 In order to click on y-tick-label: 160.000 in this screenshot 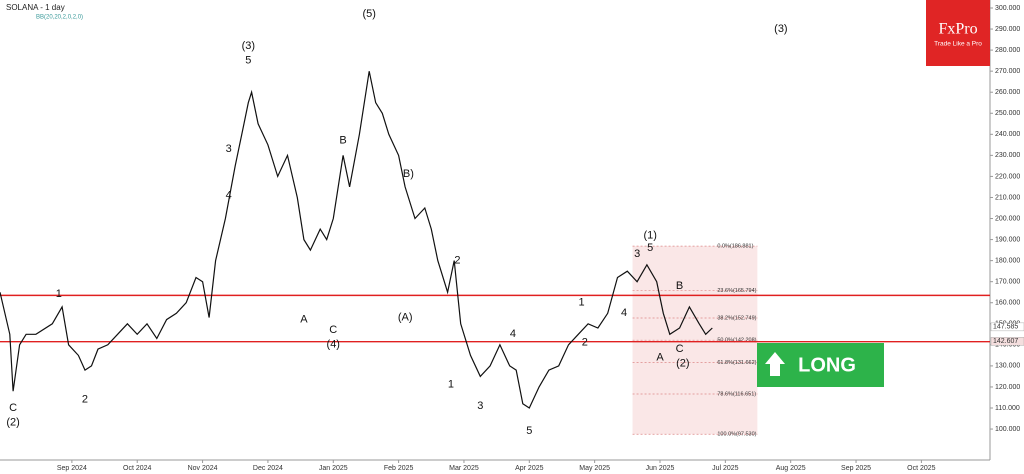, I will do `click(1007, 303)`.